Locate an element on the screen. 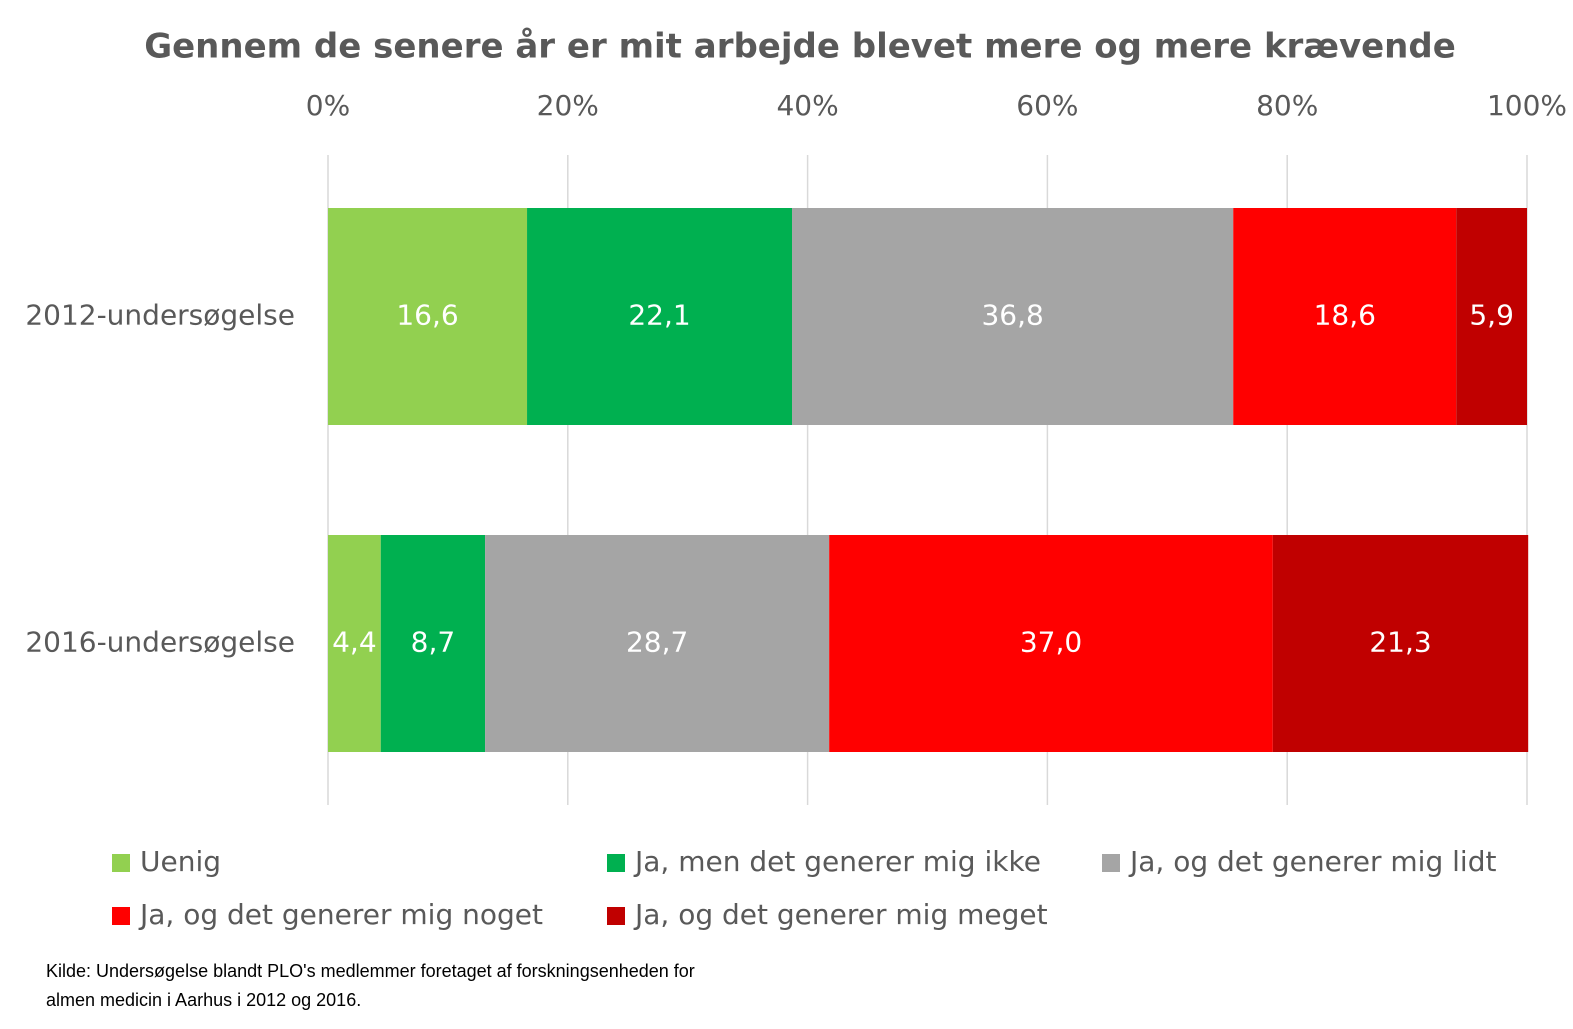 This screenshot has width=1573, height=1029. data-label: 37,0 is located at coordinates (1051, 642).